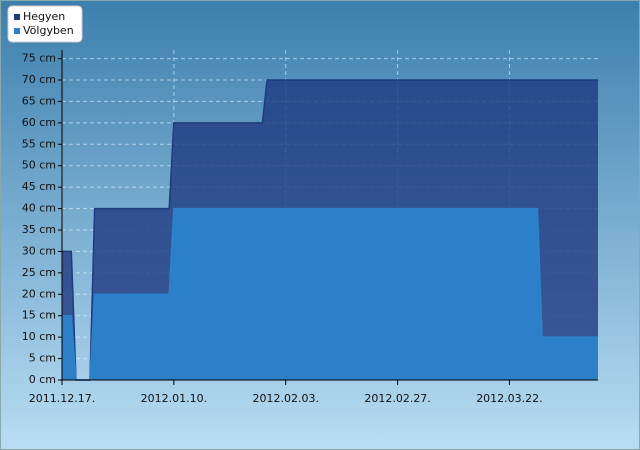 This screenshot has width=640, height=450. I want to click on y-tick-label: 10 cm, so click(39, 336).